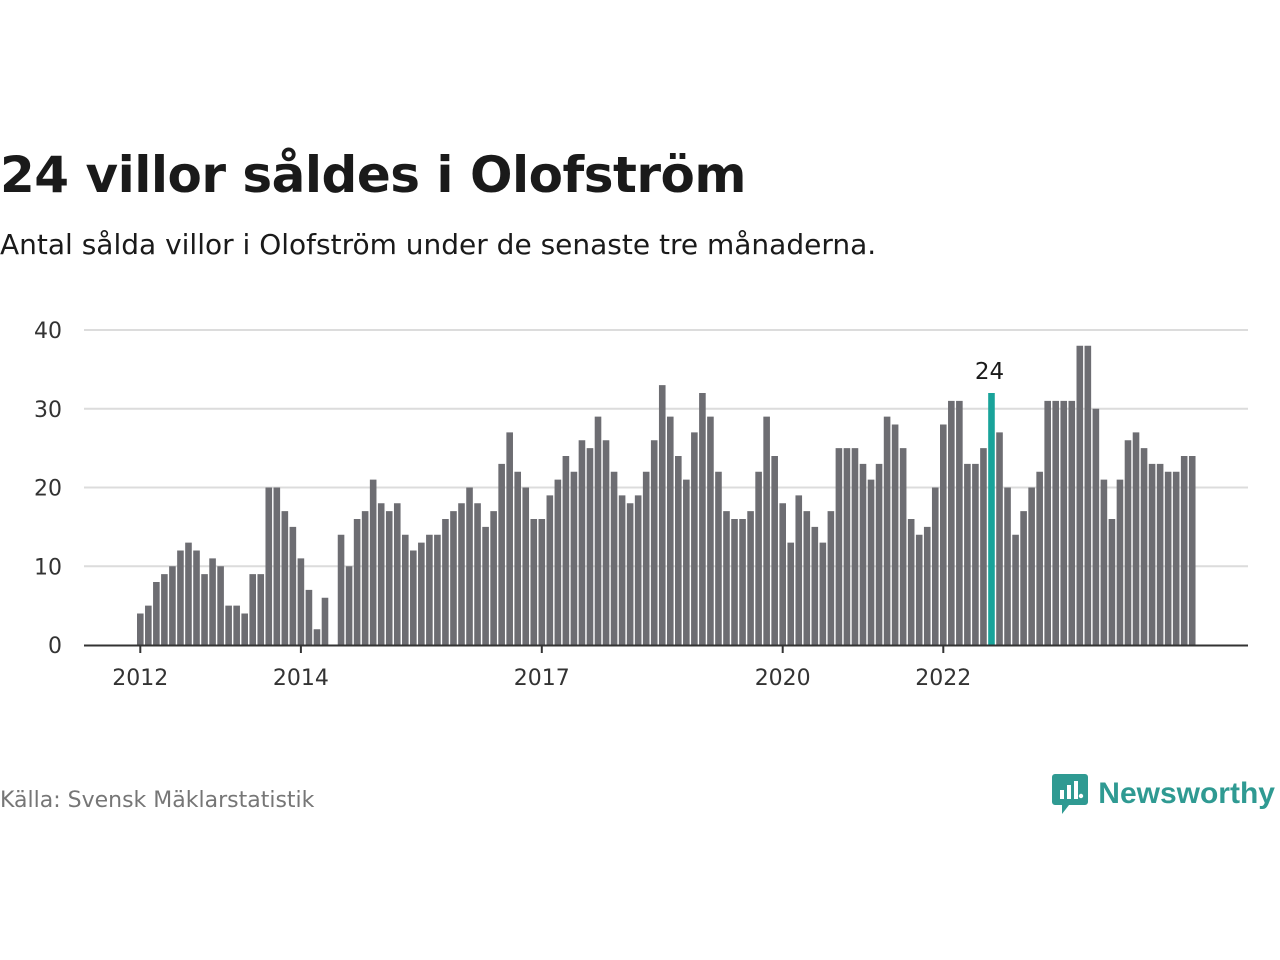 The width and height of the screenshot is (1280, 960). Describe the element at coordinates (1070, 794) in the screenshot. I see `newsworthy-logo-icon` at that location.